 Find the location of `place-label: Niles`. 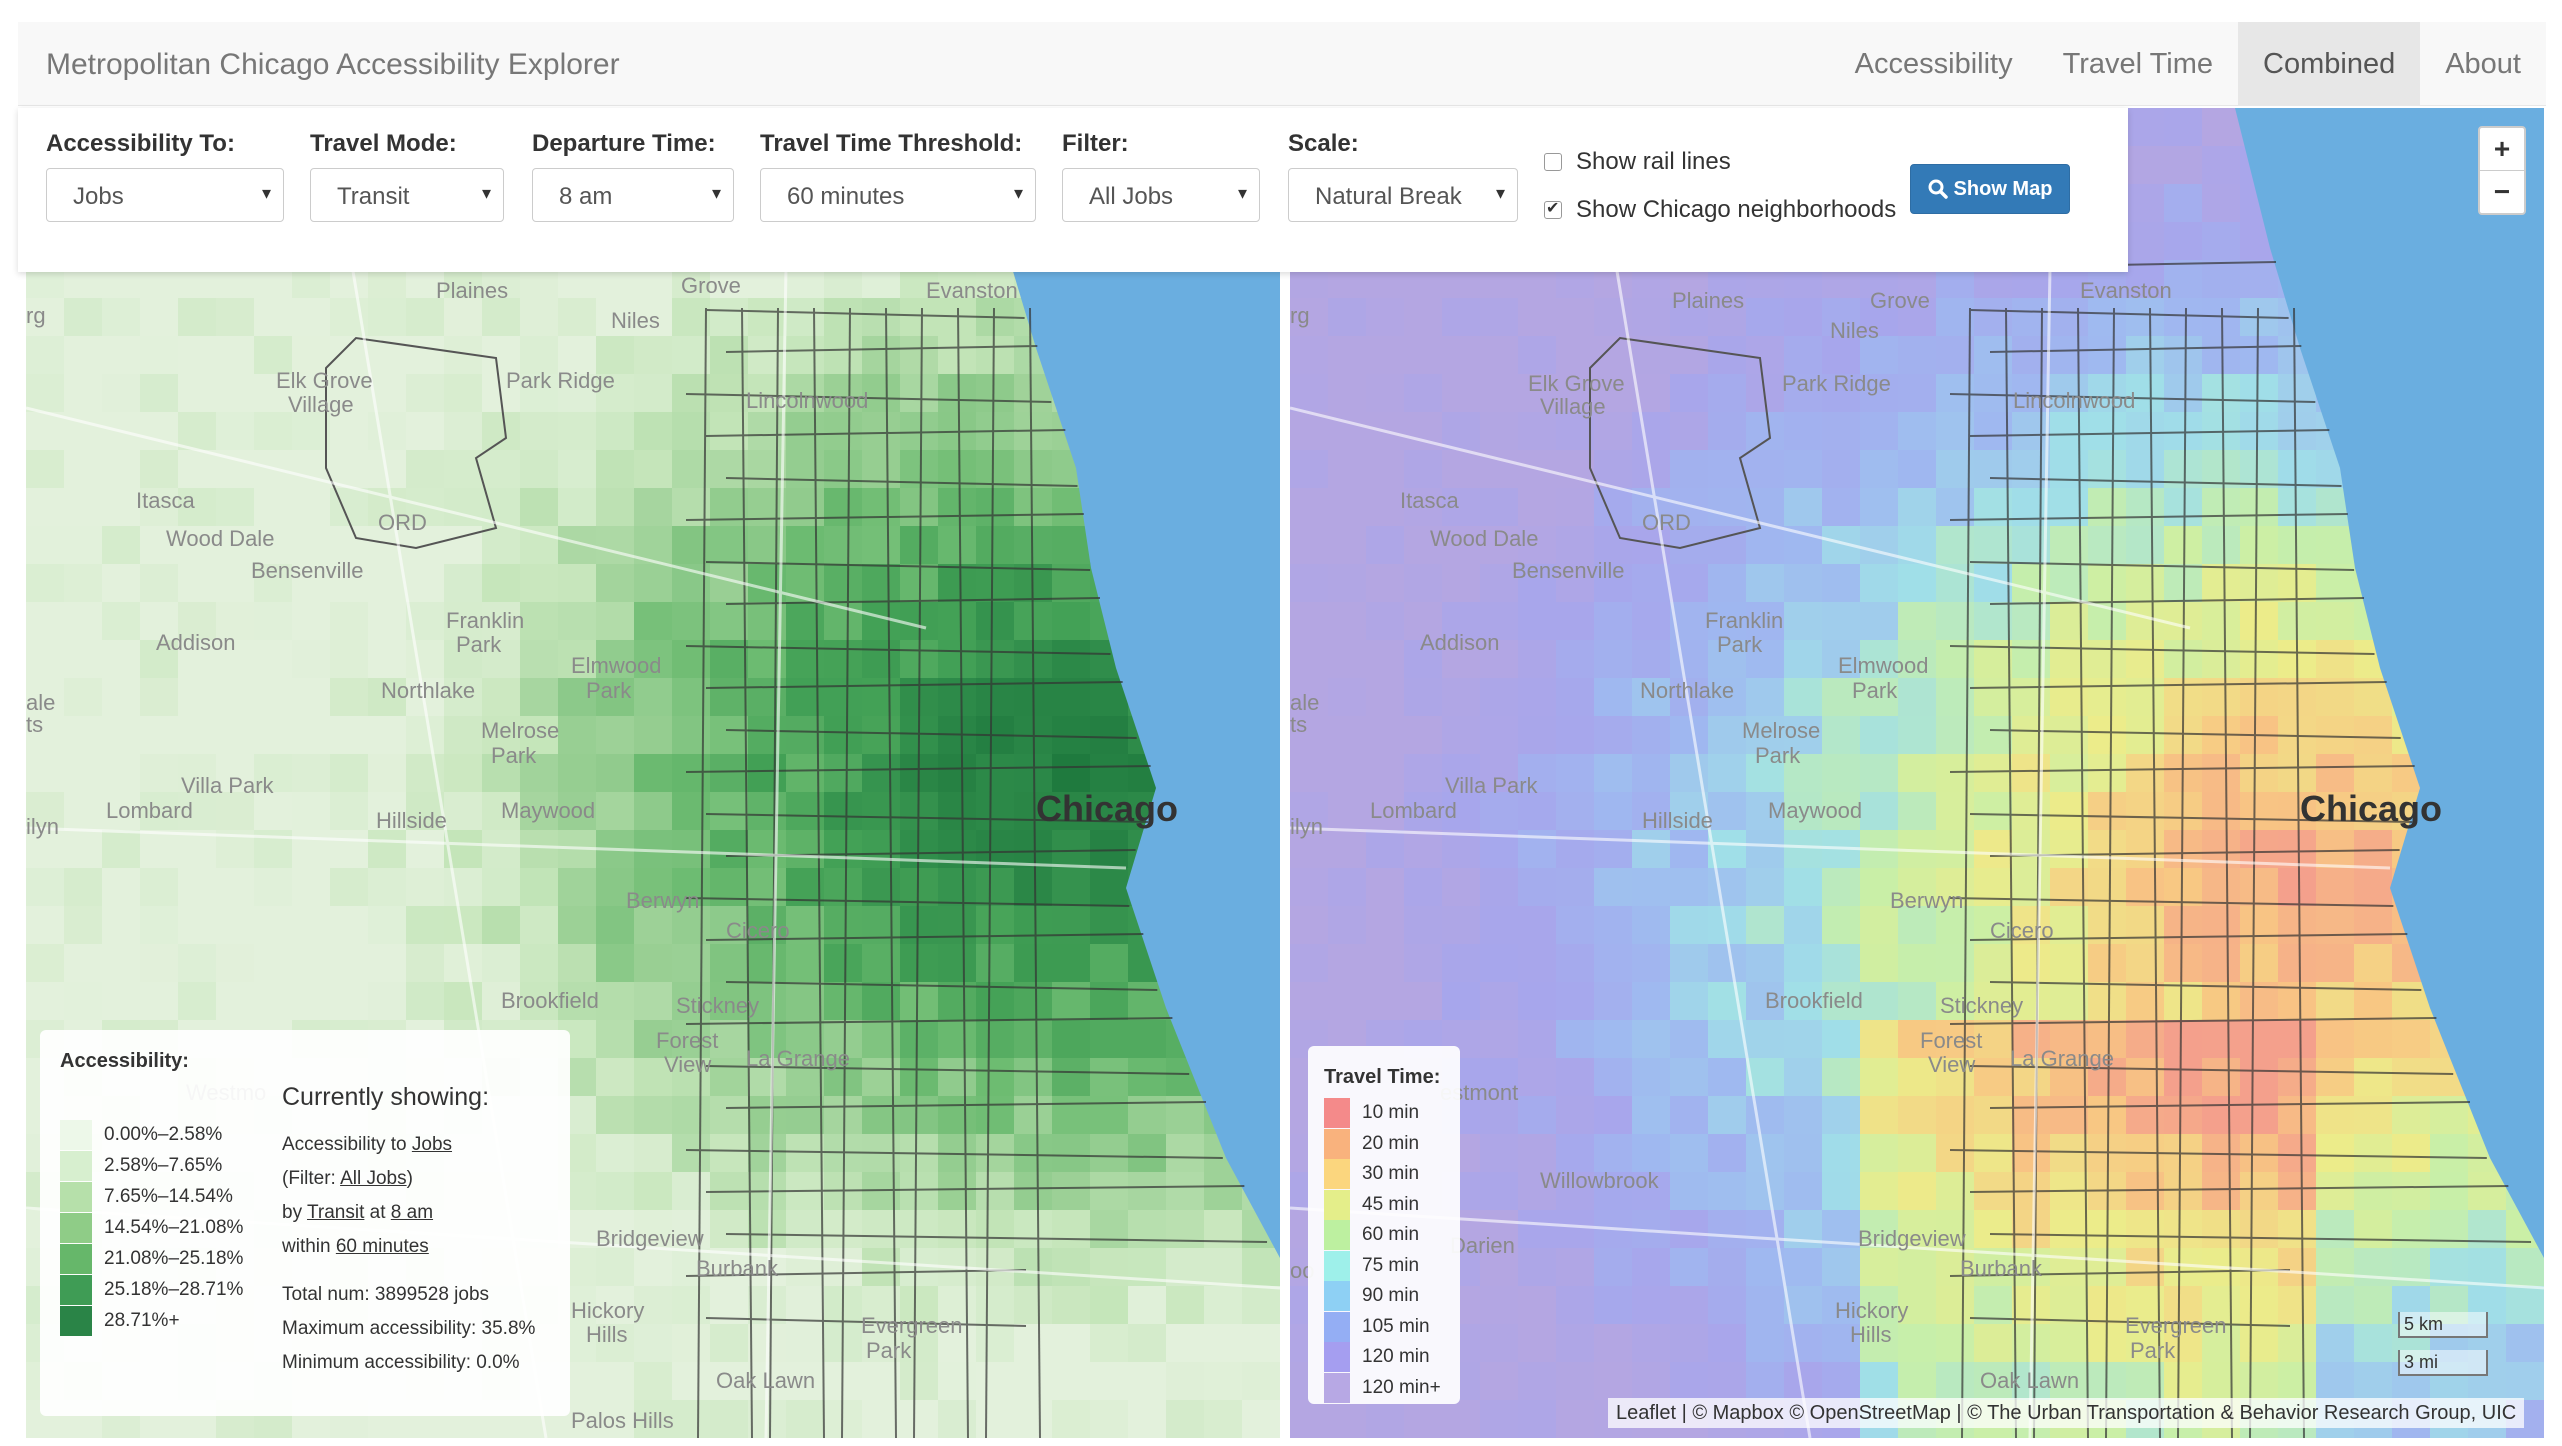

place-label: Niles is located at coordinates (1854, 330).